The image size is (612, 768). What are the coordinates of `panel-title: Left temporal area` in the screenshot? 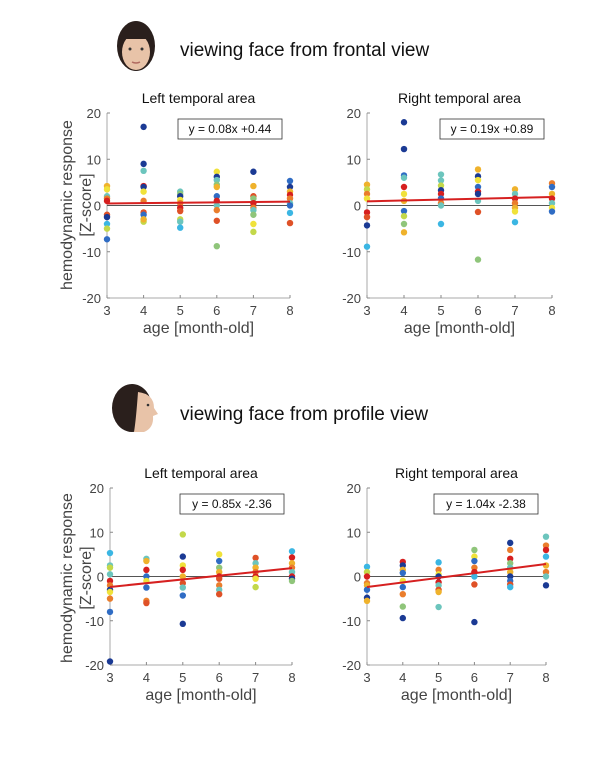 It's located at (199, 98).